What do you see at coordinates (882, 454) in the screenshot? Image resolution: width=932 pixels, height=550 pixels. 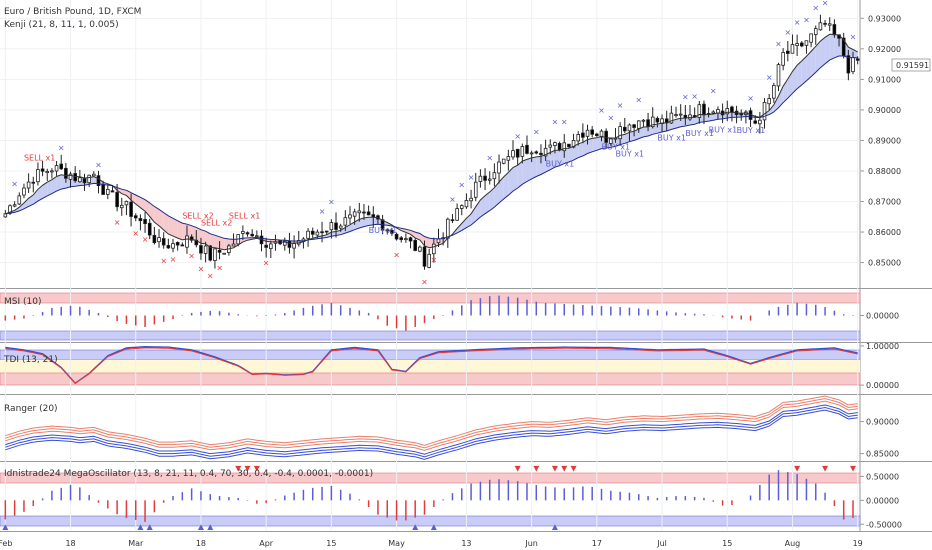 I see `y-tick-label: 0.85000` at bounding box center [882, 454].